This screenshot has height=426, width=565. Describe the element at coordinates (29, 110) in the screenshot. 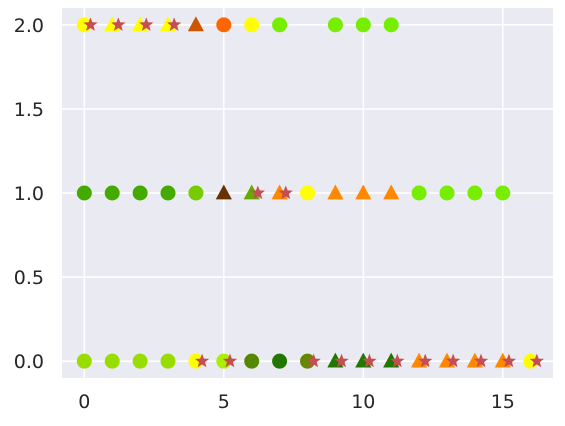

I see `y-tick-label: 1.5` at that location.